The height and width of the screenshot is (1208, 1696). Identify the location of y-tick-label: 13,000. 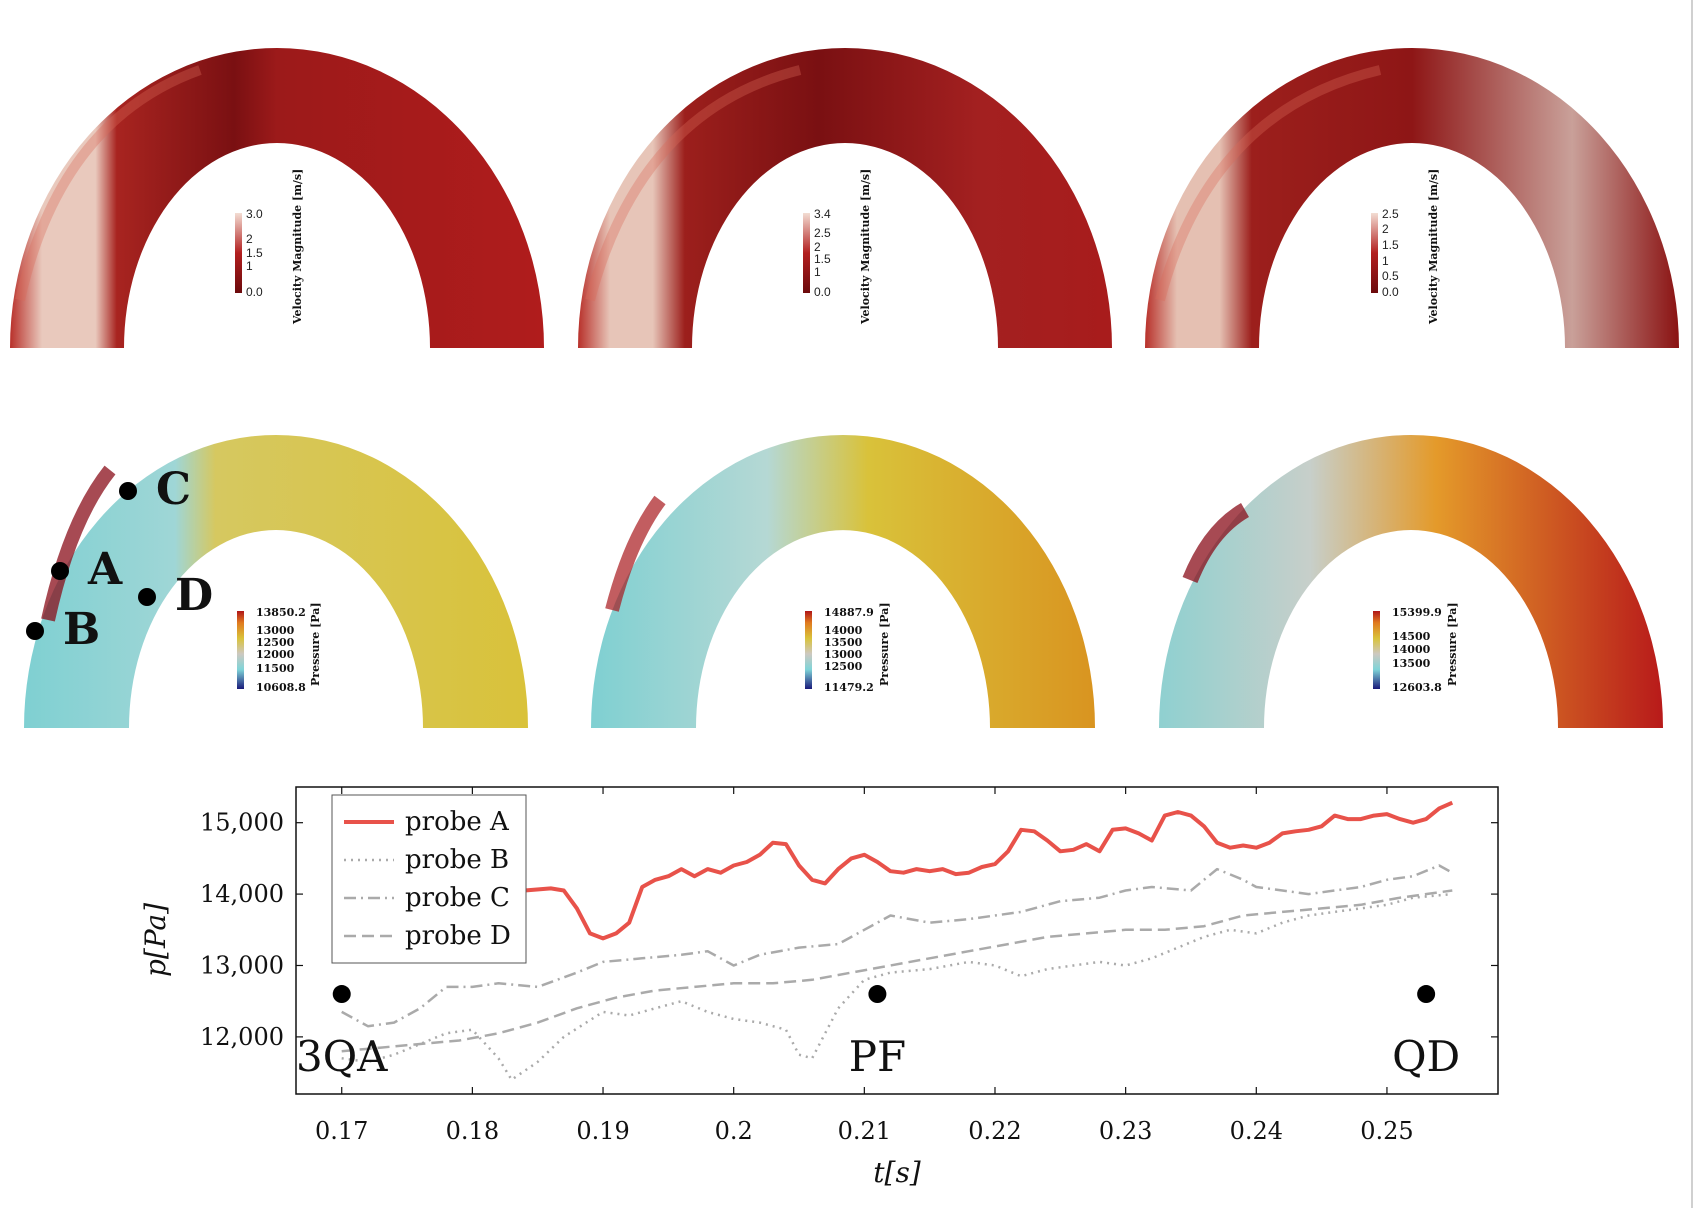
(242, 965).